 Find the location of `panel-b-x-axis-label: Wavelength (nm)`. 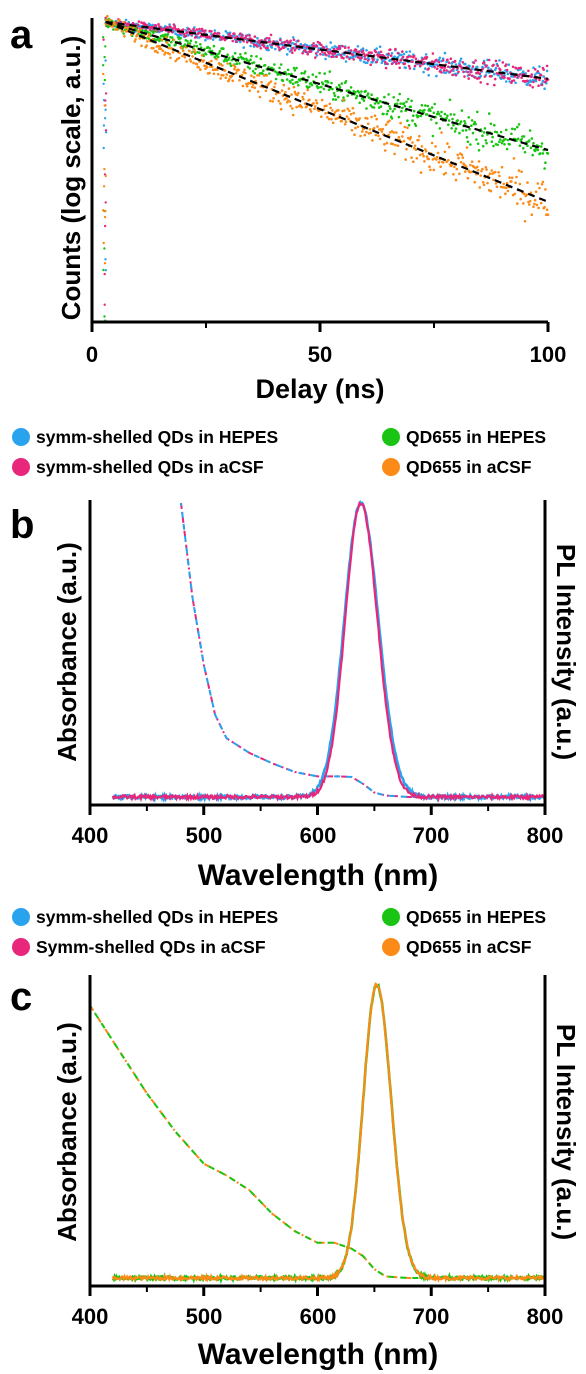

panel-b-x-axis-label: Wavelength (nm) is located at coordinates (318, 875).